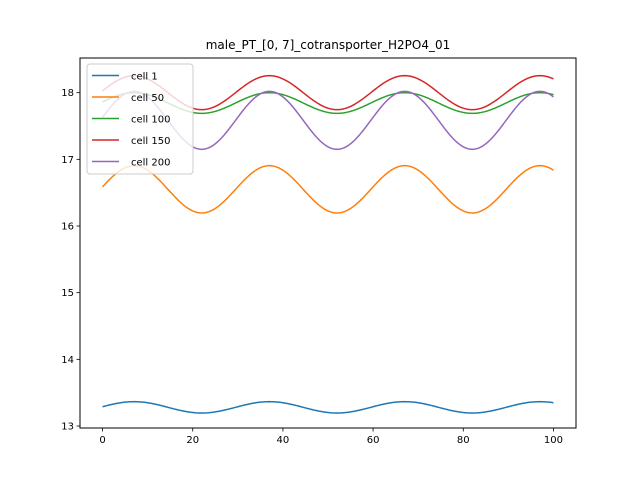 This screenshot has height=480, width=640. Describe the element at coordinates (67, 227) in the screenshot. I see `y-tick-label: 16` at that location.